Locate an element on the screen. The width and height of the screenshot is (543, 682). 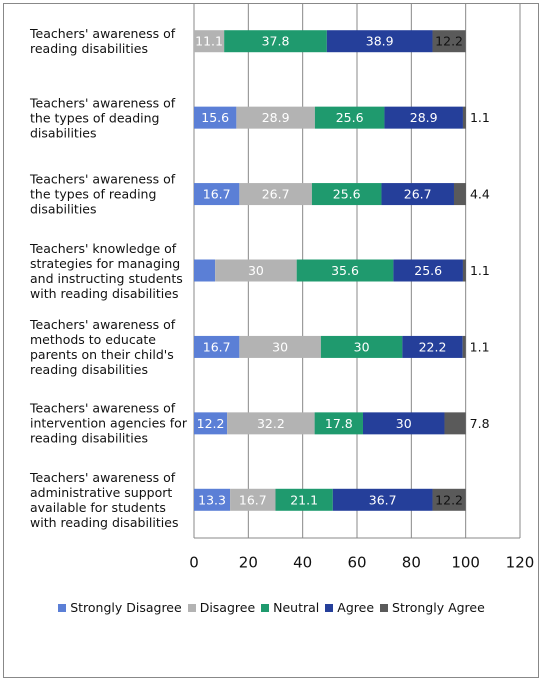
data-label: 37.8 is located at coordinates (276, 41).